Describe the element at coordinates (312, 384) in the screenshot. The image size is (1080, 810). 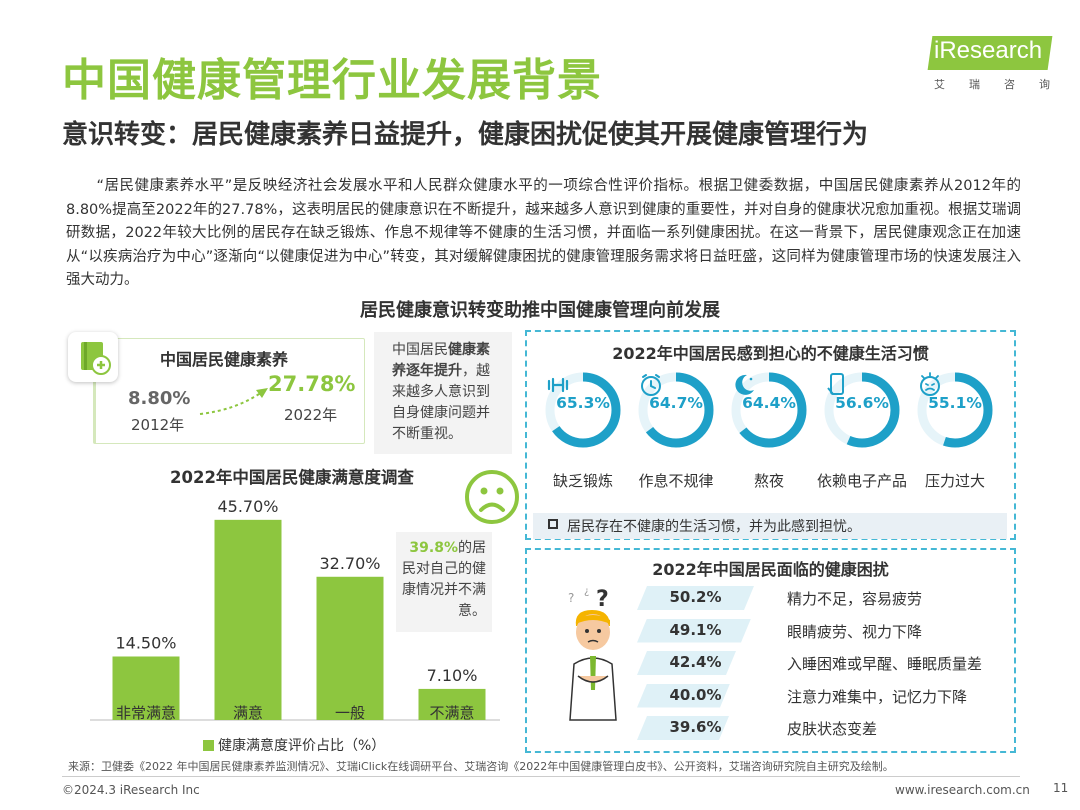
I see `literacy-value-2022: 27.78%` at that location.